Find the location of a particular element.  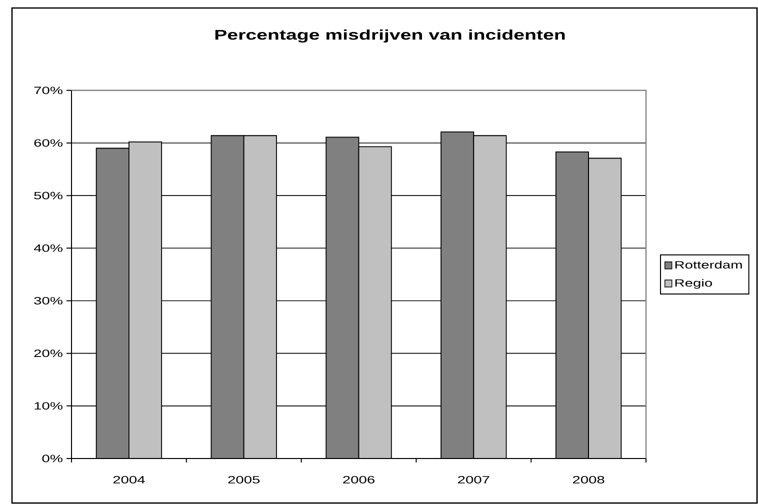

y-tick-label: 10% is located at coordinates (48, 406).